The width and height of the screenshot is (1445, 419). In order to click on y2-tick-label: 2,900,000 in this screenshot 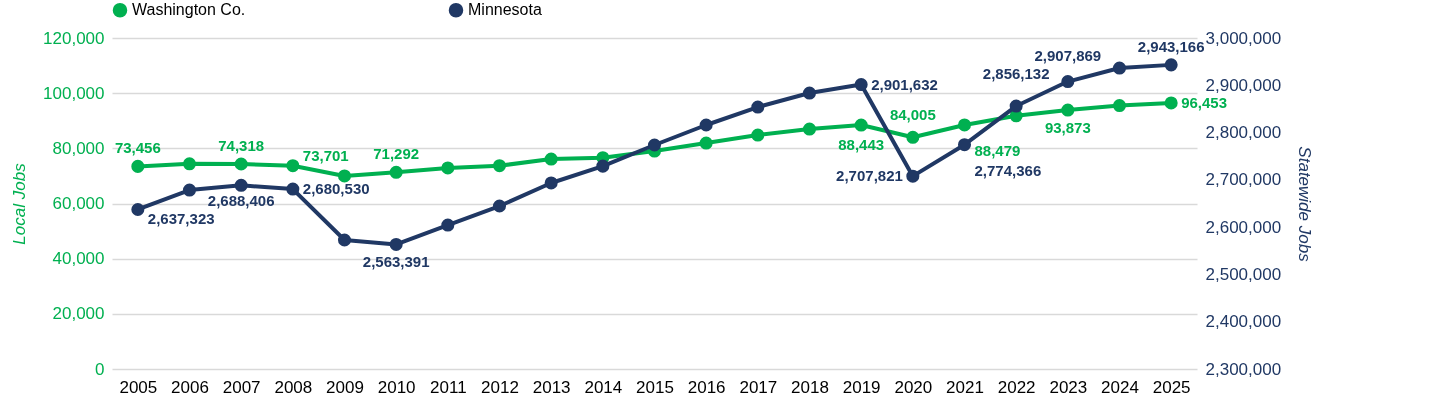, I will do `click(1243, 85)`.